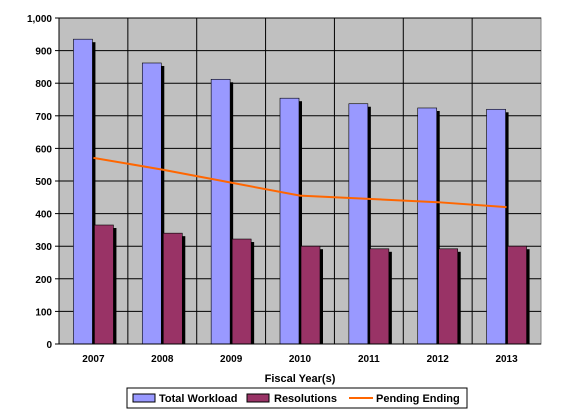 The image size is (563, 416). I want to click on bar-total-workload-2008, so click(151, 203).